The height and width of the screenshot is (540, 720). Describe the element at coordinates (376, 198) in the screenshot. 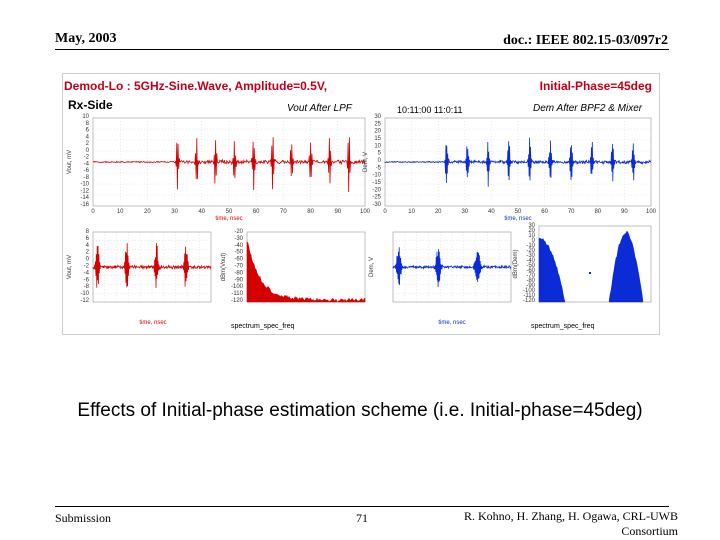

I see `plot-dem-top-ytick: -25` at that location.